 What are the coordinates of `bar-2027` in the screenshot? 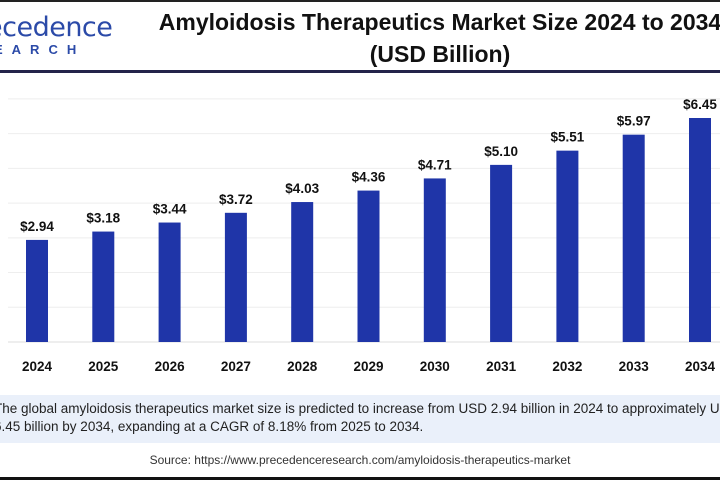 It's located at (235, 277).